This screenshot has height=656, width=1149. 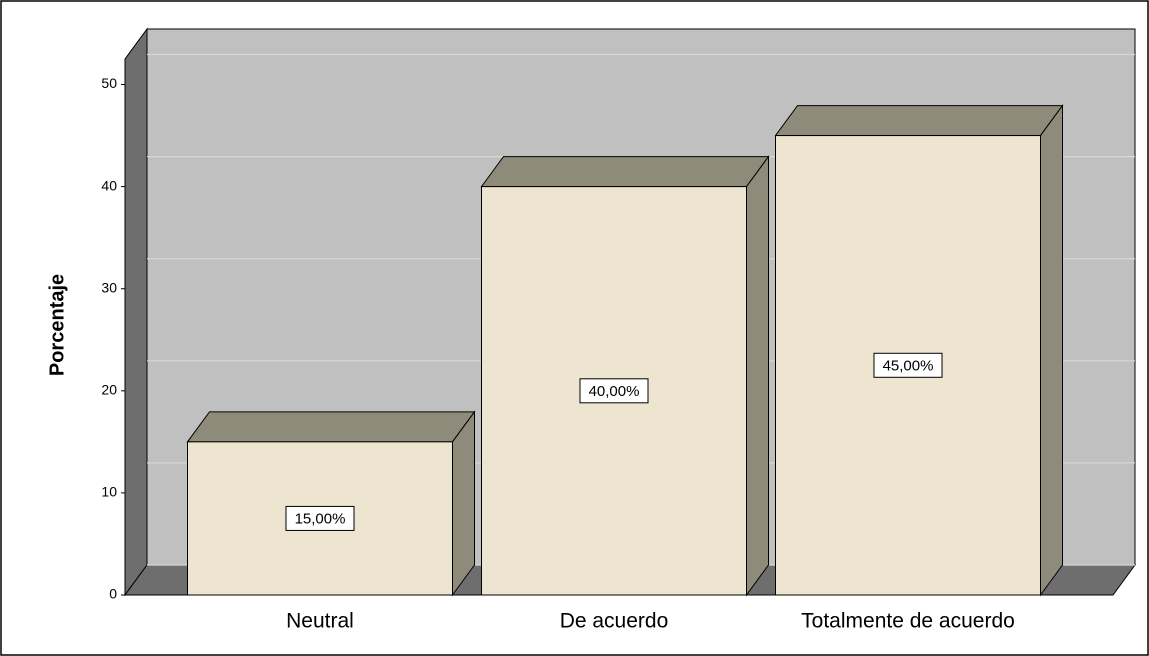 I want to click on x-tick-label: Totalmente de acuerdo, so click(x=908, y=621).